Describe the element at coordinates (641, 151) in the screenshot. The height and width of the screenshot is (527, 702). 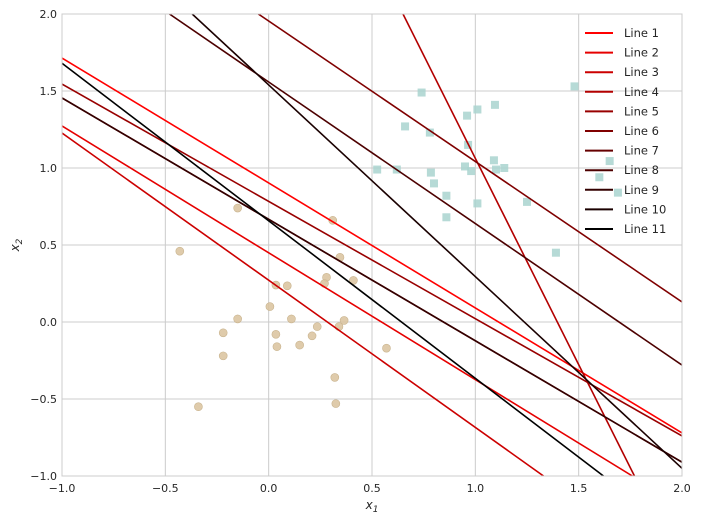
I see `legend-label: Line 7` at that location.